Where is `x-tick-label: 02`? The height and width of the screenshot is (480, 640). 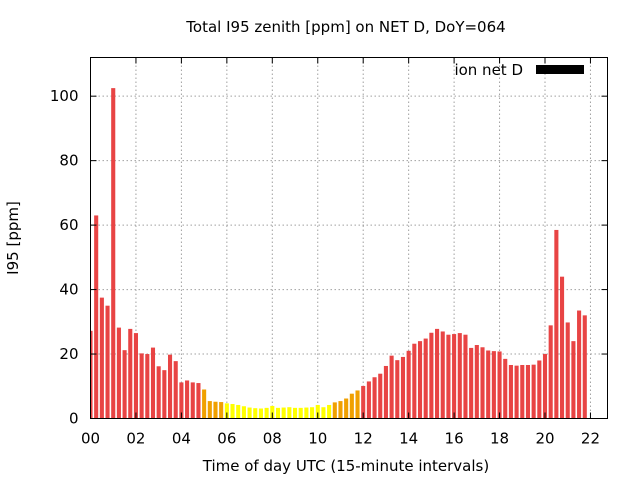
x-tick-label: 02 is located at coordinates (135, 439).